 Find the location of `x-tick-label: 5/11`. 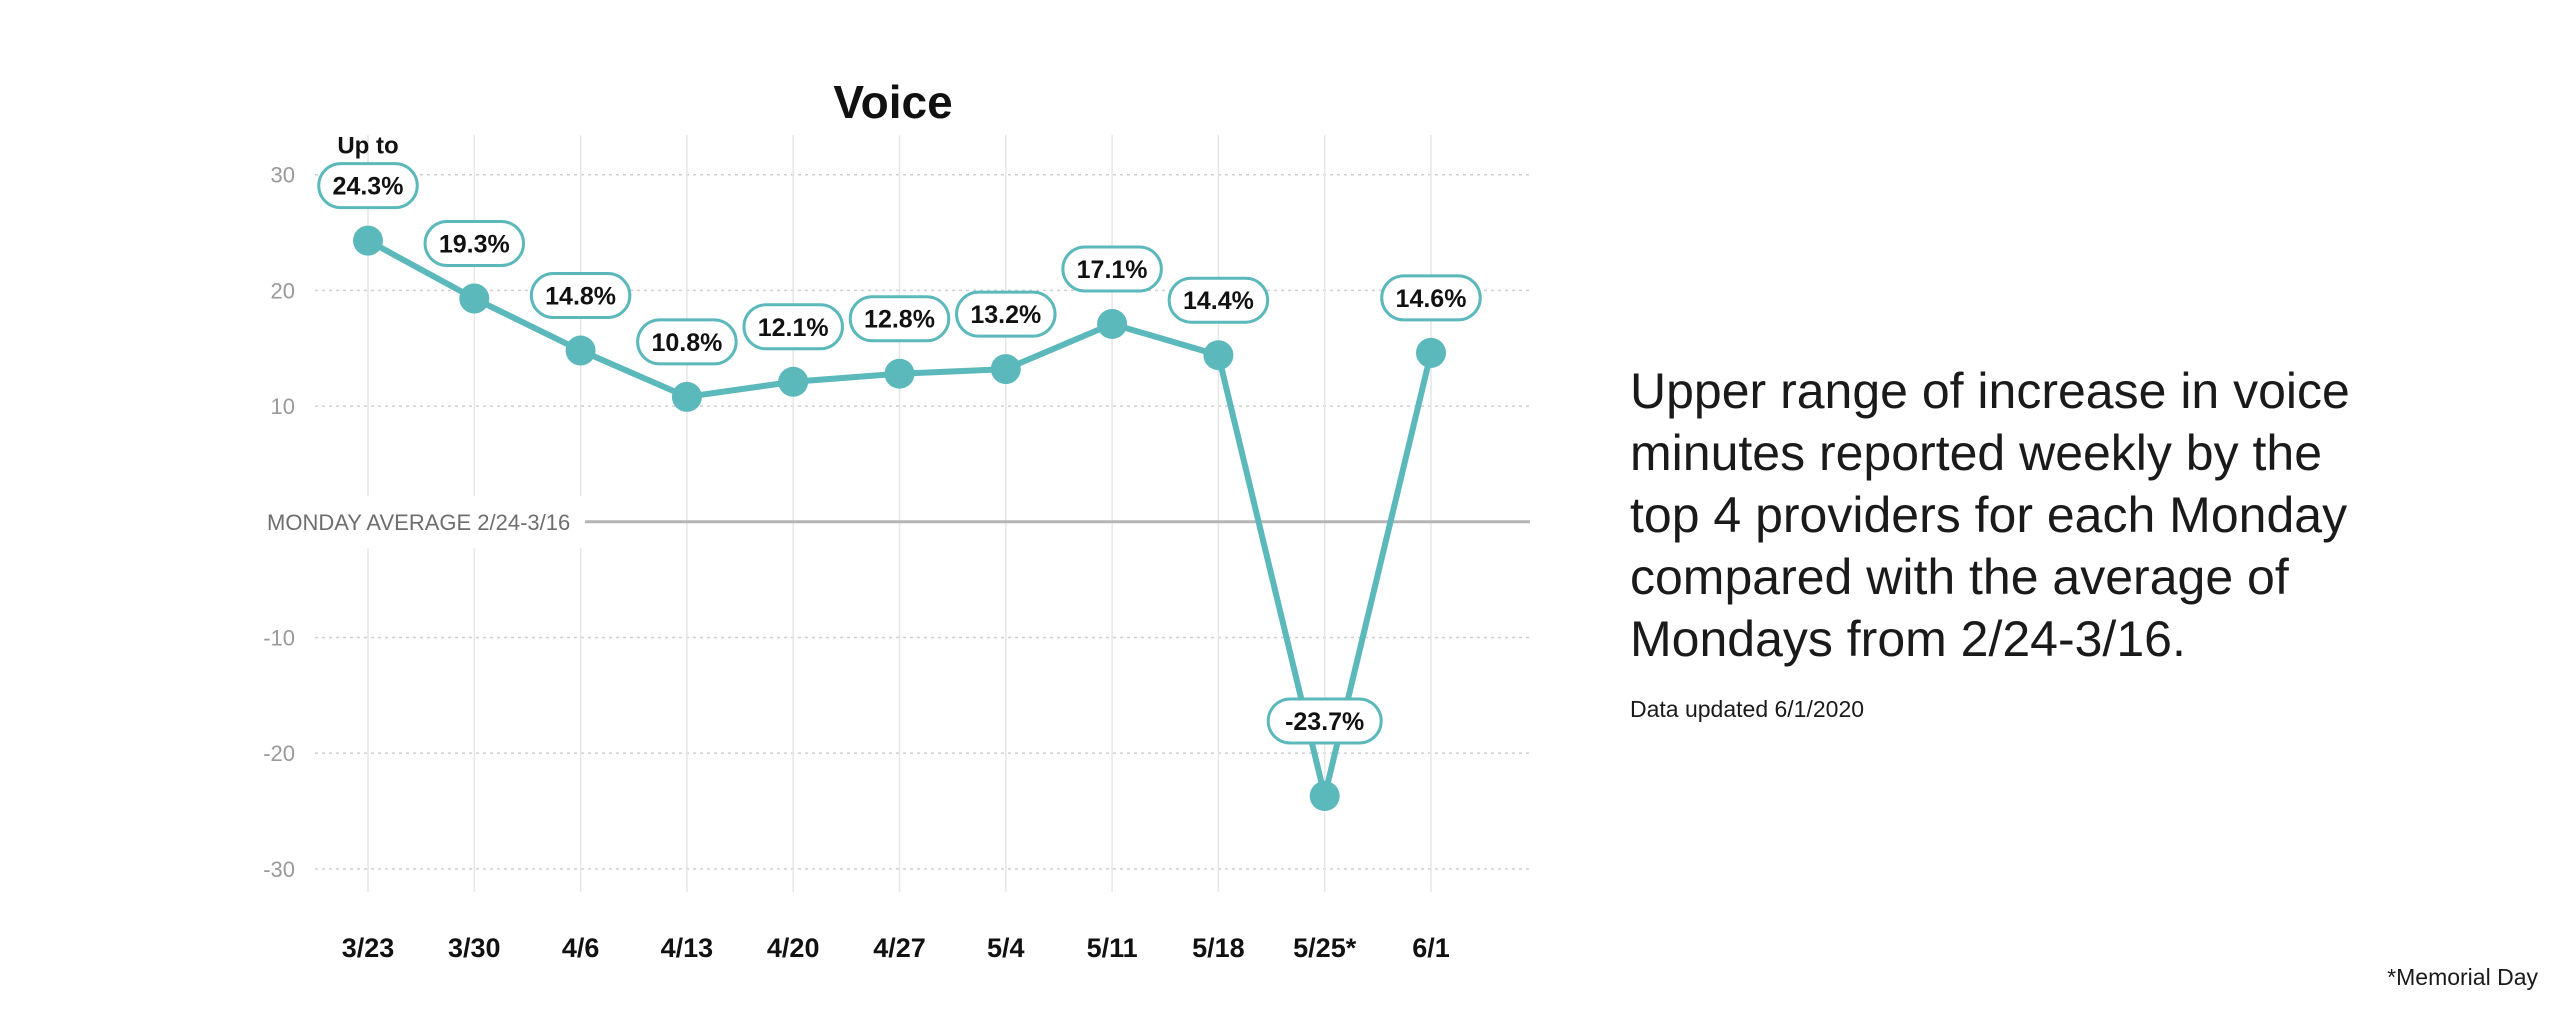

x-tick-label: 5/11 is located at coordinates (1112, 948).